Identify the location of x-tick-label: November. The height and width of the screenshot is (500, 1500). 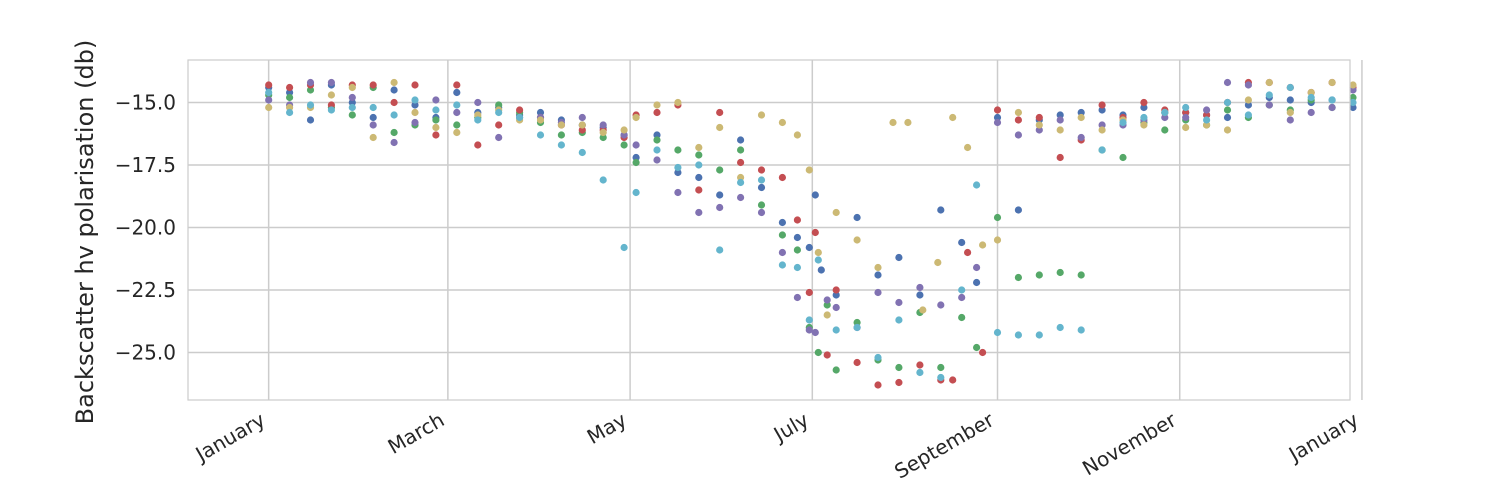
(1129, 443).